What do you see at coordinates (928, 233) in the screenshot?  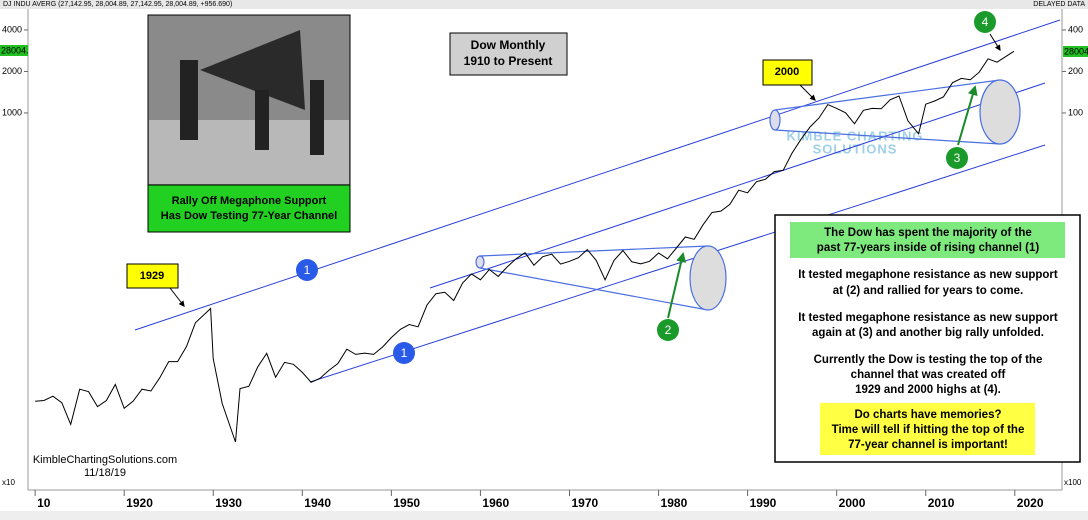 I see `note-text: The Dow has spent the majority of the` at bounding box center [928, 233].